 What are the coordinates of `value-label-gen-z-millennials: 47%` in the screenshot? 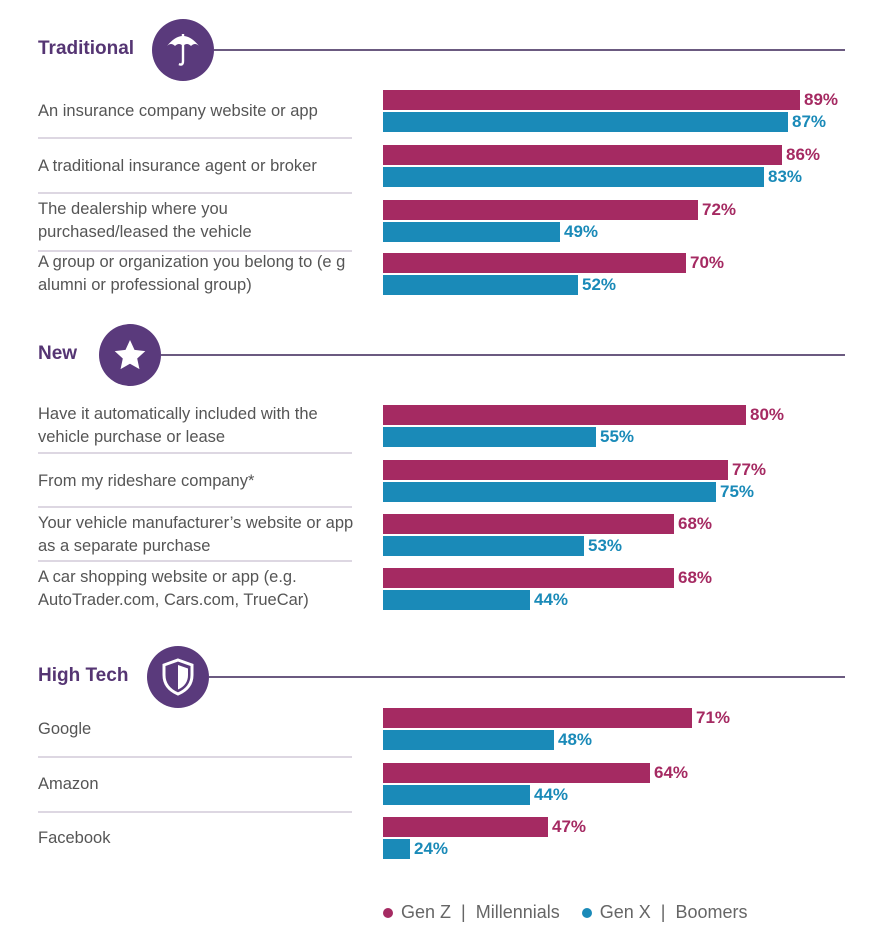 It's located at (569, 826).